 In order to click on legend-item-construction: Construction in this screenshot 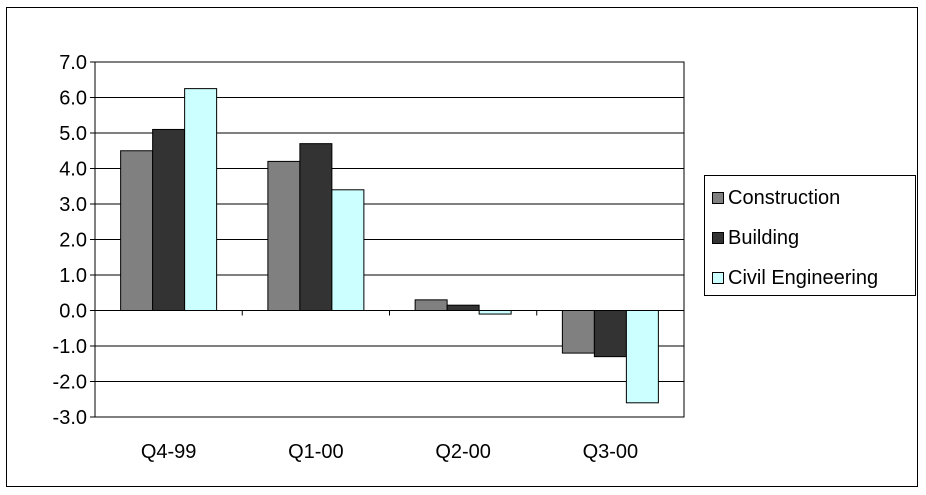, I will do `click(776, 198)`.